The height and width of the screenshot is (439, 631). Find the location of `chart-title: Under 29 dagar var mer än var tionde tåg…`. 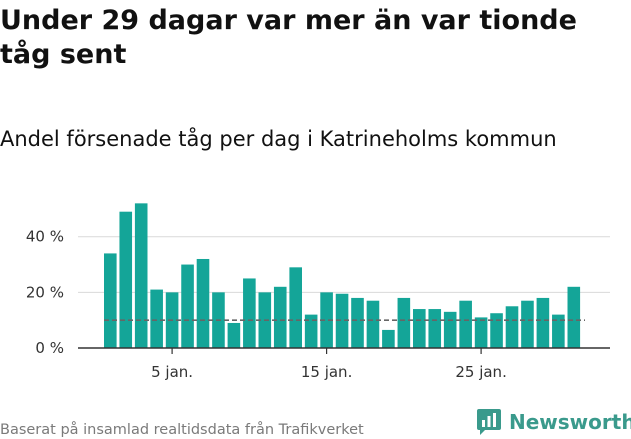

chart-title: Under 29 dagar var mer än var tionde tåg… is located at coordinates (288, 37).